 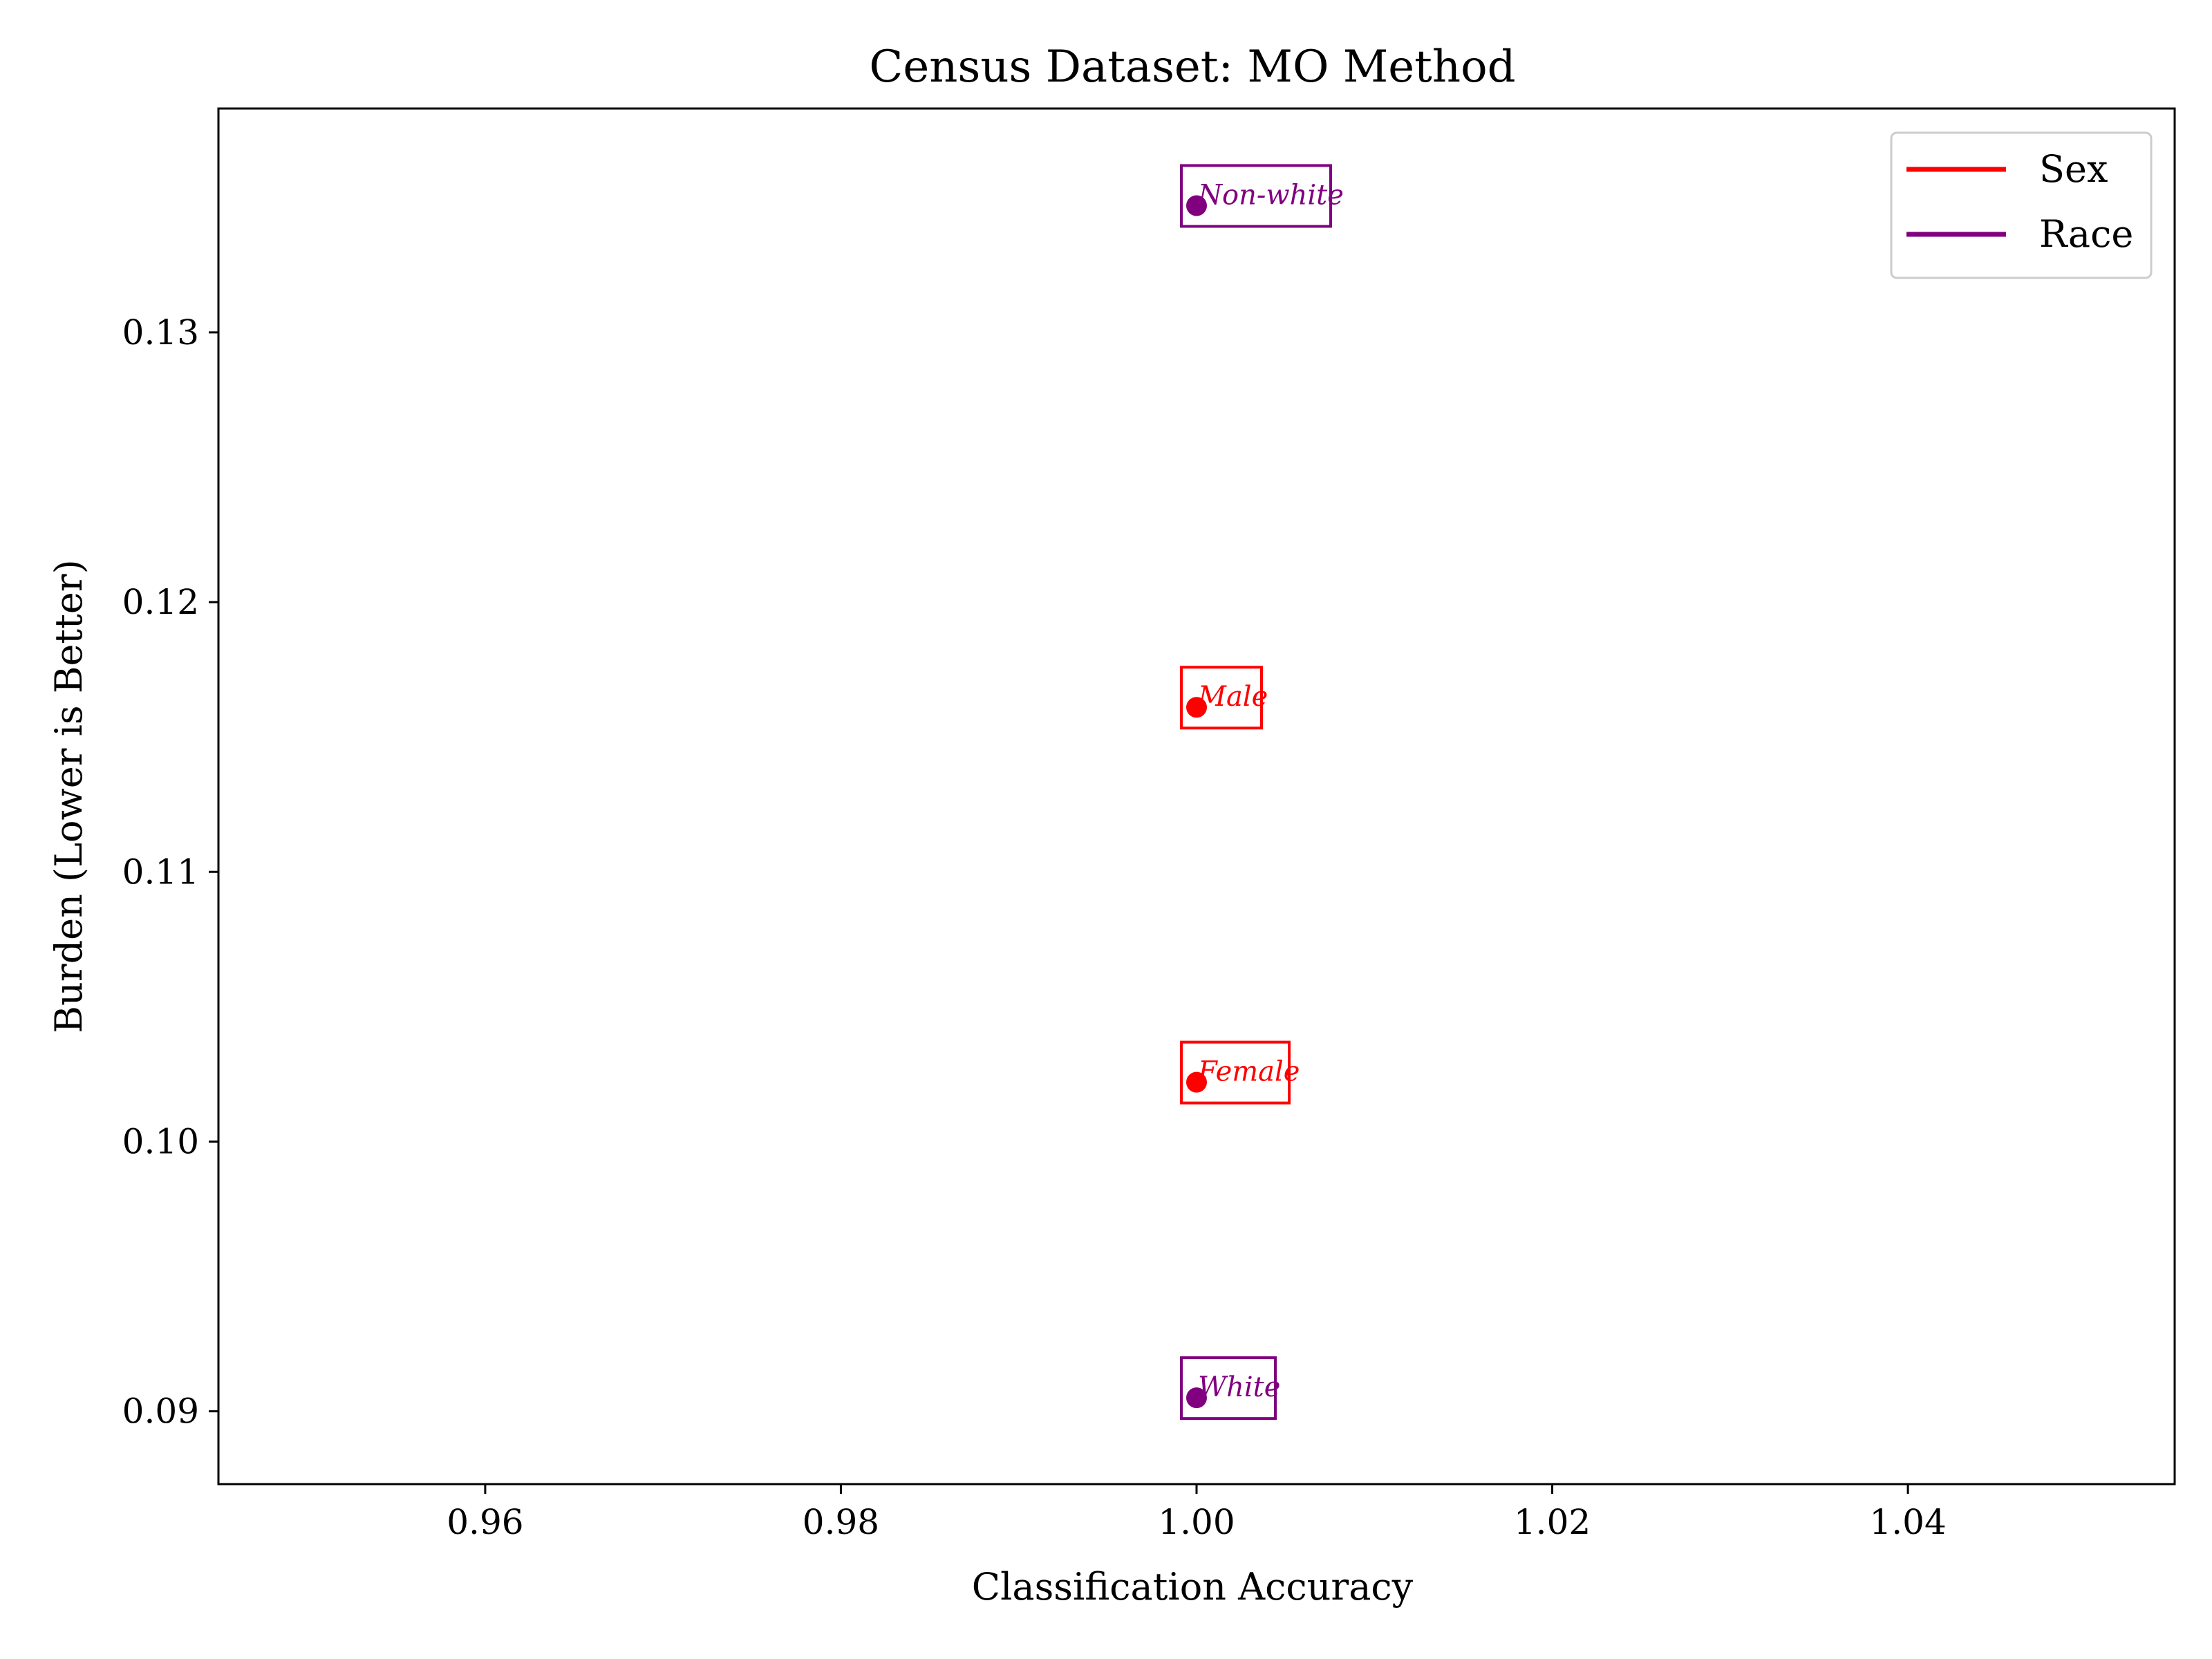 What do you see at coordinates (841, 1522) in the screenshot?
I see `x-tick-label: 0.98` at bounding box center [841, 1522].